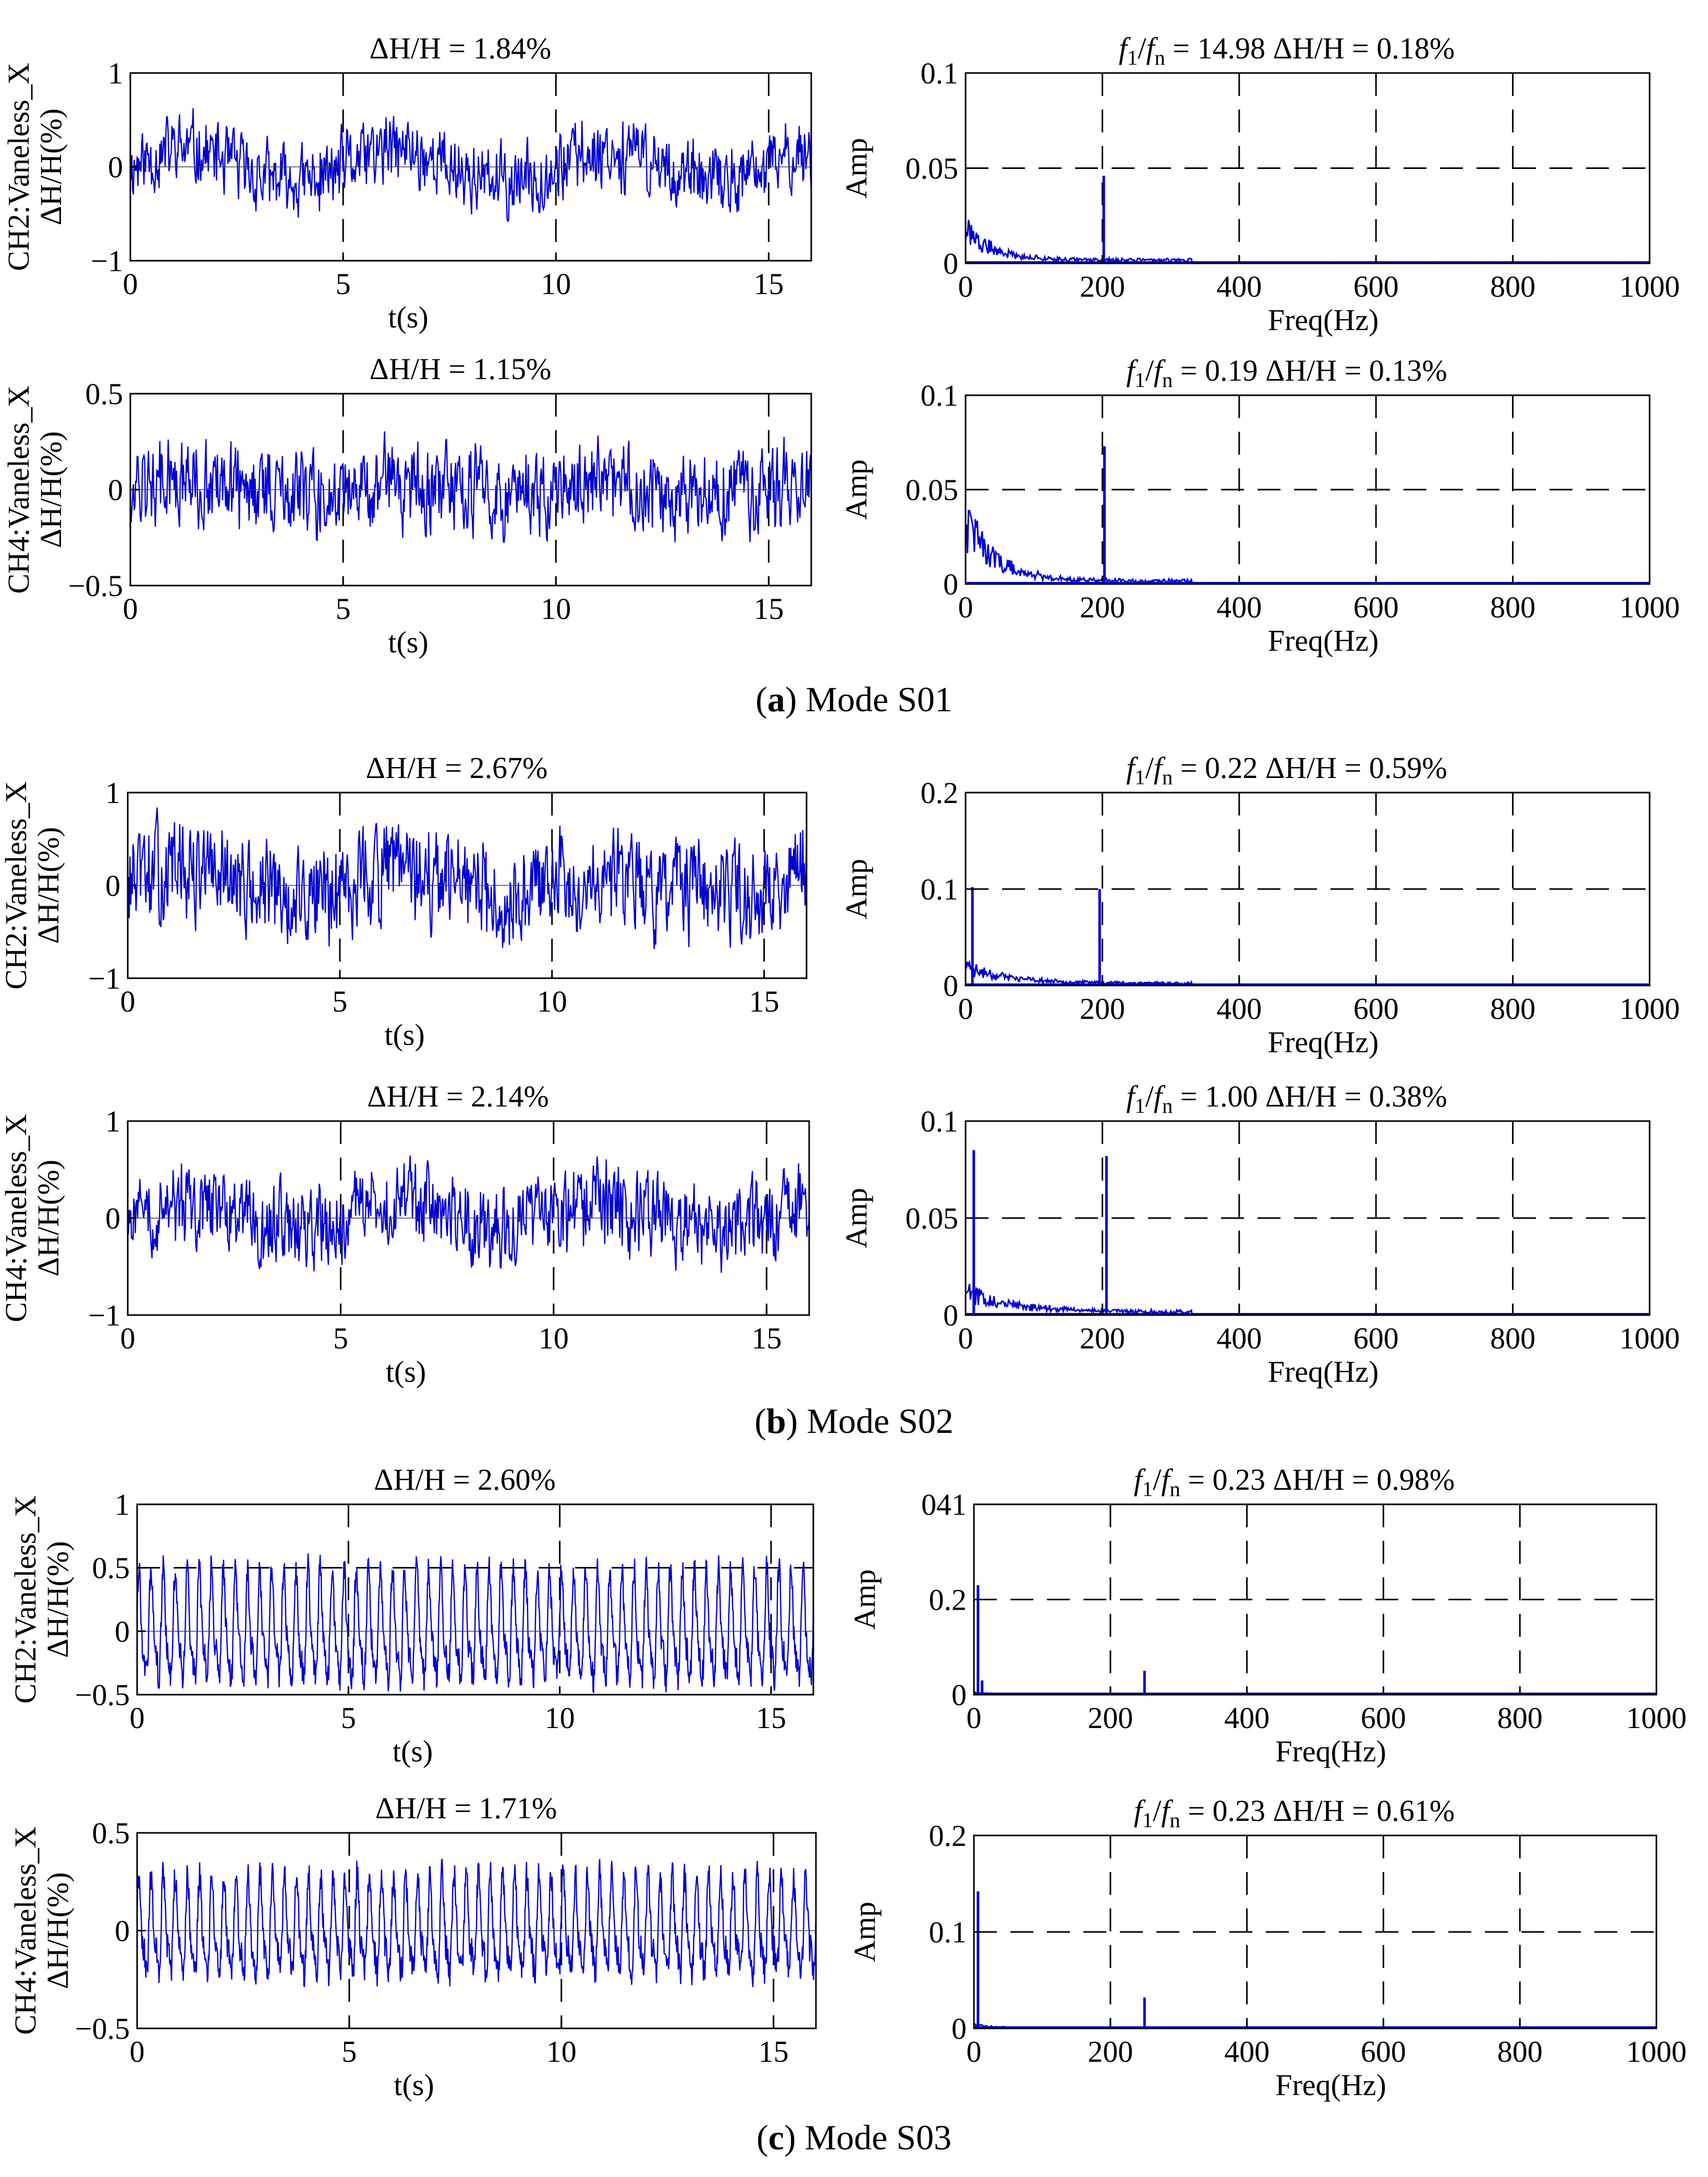  What do you see at coordinates (461, 369) in the screenshot?
I see `chart-title: ΔH/H = 1.15%` at bounding box center [461, 369].